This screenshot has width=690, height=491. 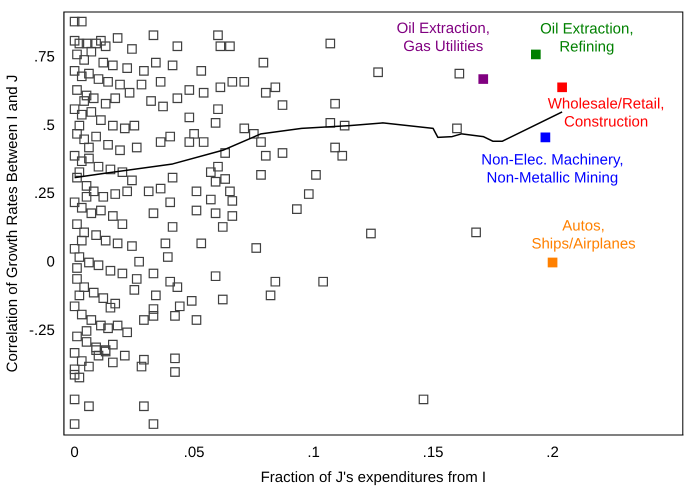 I want to click on y-axis-title: Correlation of Growth Rates Between I and J, so click(x=13, y=223).